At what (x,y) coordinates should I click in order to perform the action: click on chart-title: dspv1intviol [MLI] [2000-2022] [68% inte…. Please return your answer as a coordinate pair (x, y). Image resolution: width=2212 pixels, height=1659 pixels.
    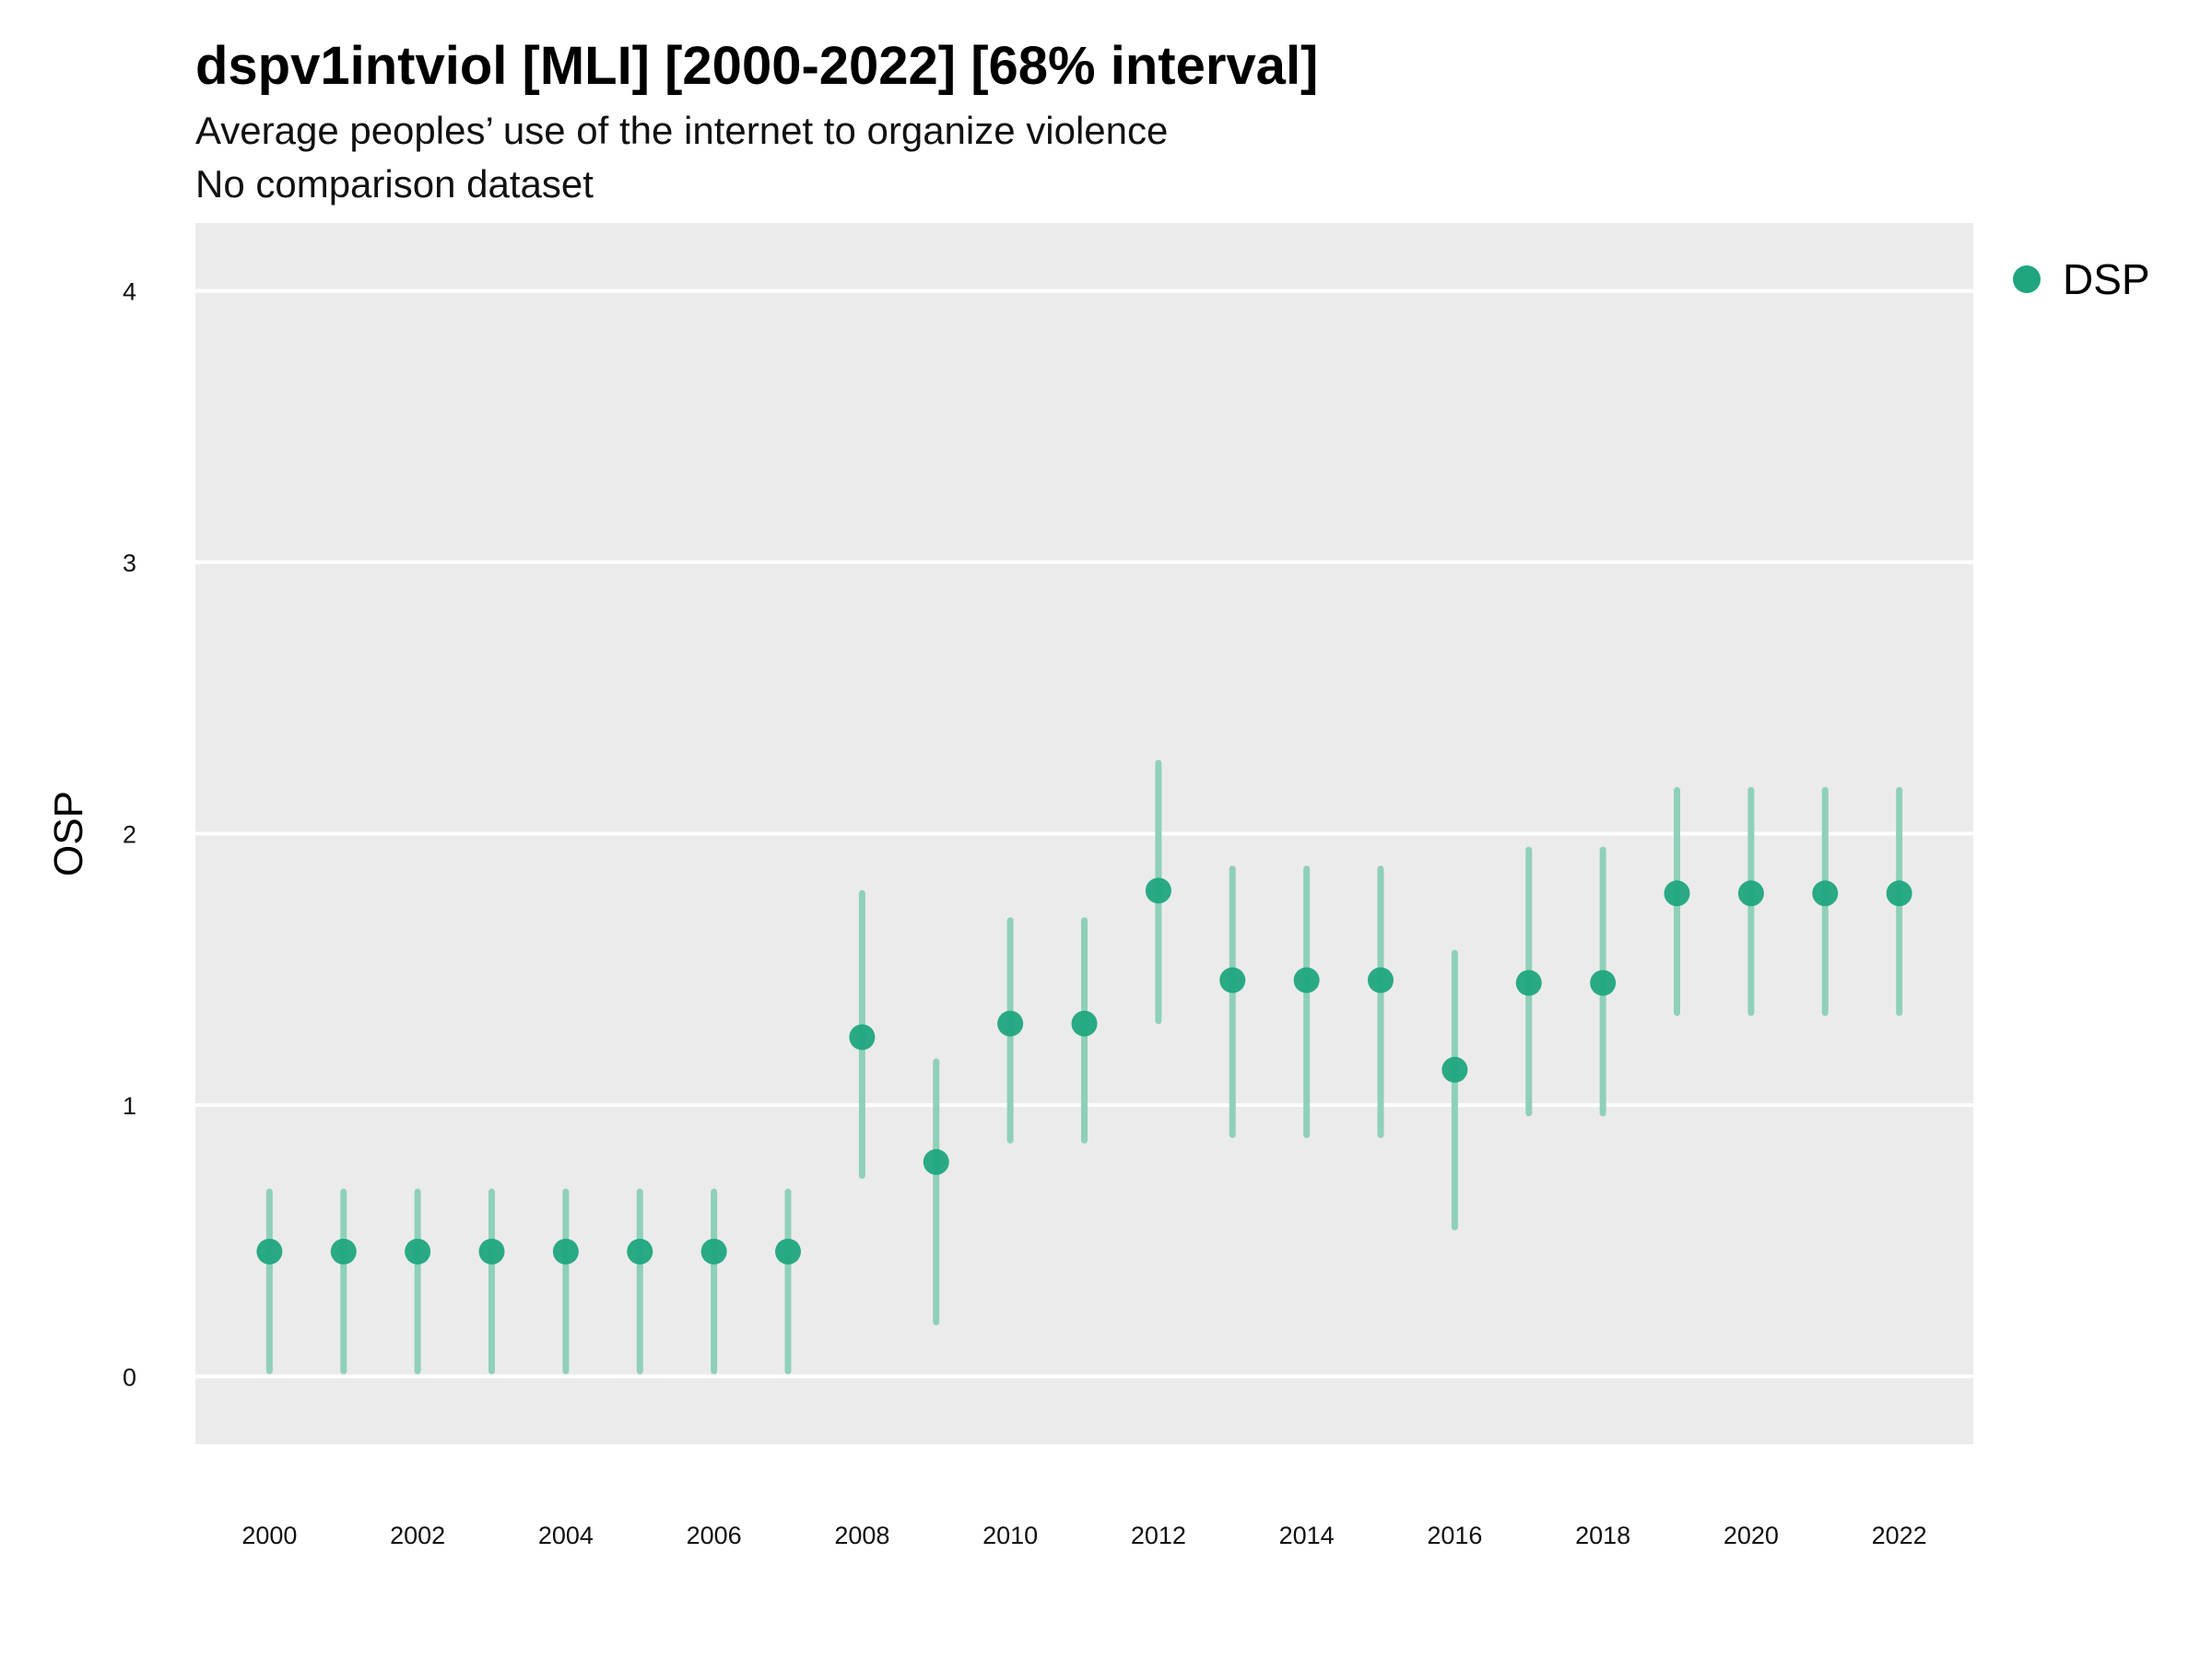
    Looking at the image, I should click on (757, 66).